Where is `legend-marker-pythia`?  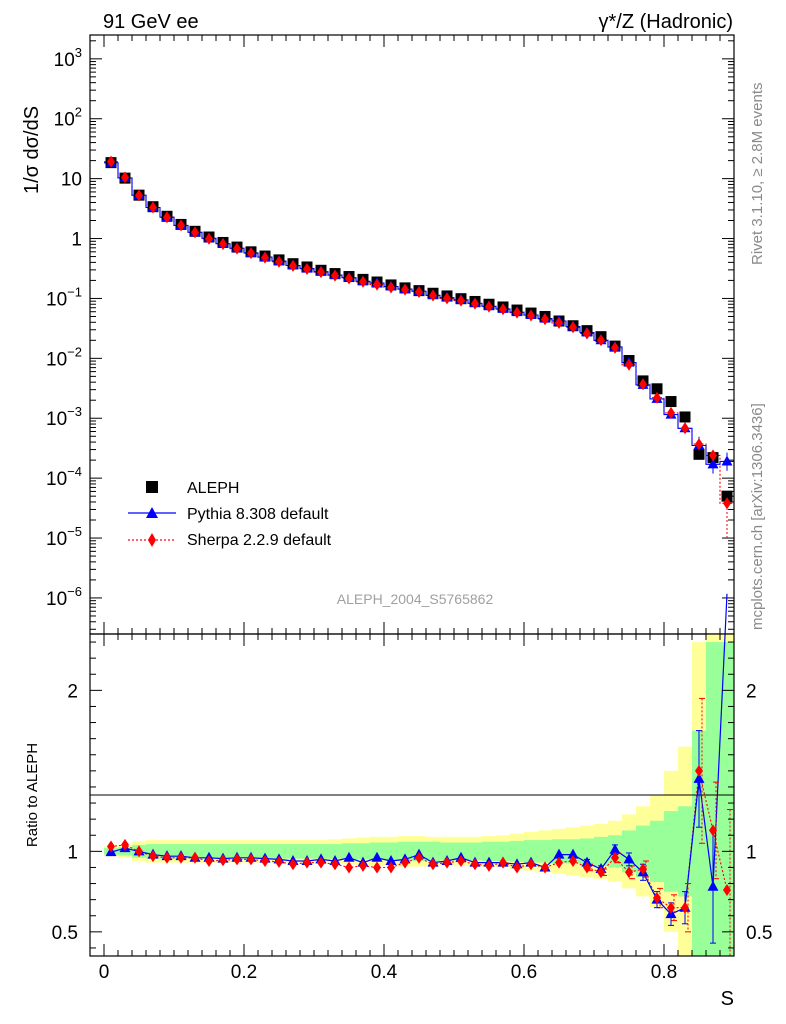
legend-marker-pythia is located at coordinates (152, 512).